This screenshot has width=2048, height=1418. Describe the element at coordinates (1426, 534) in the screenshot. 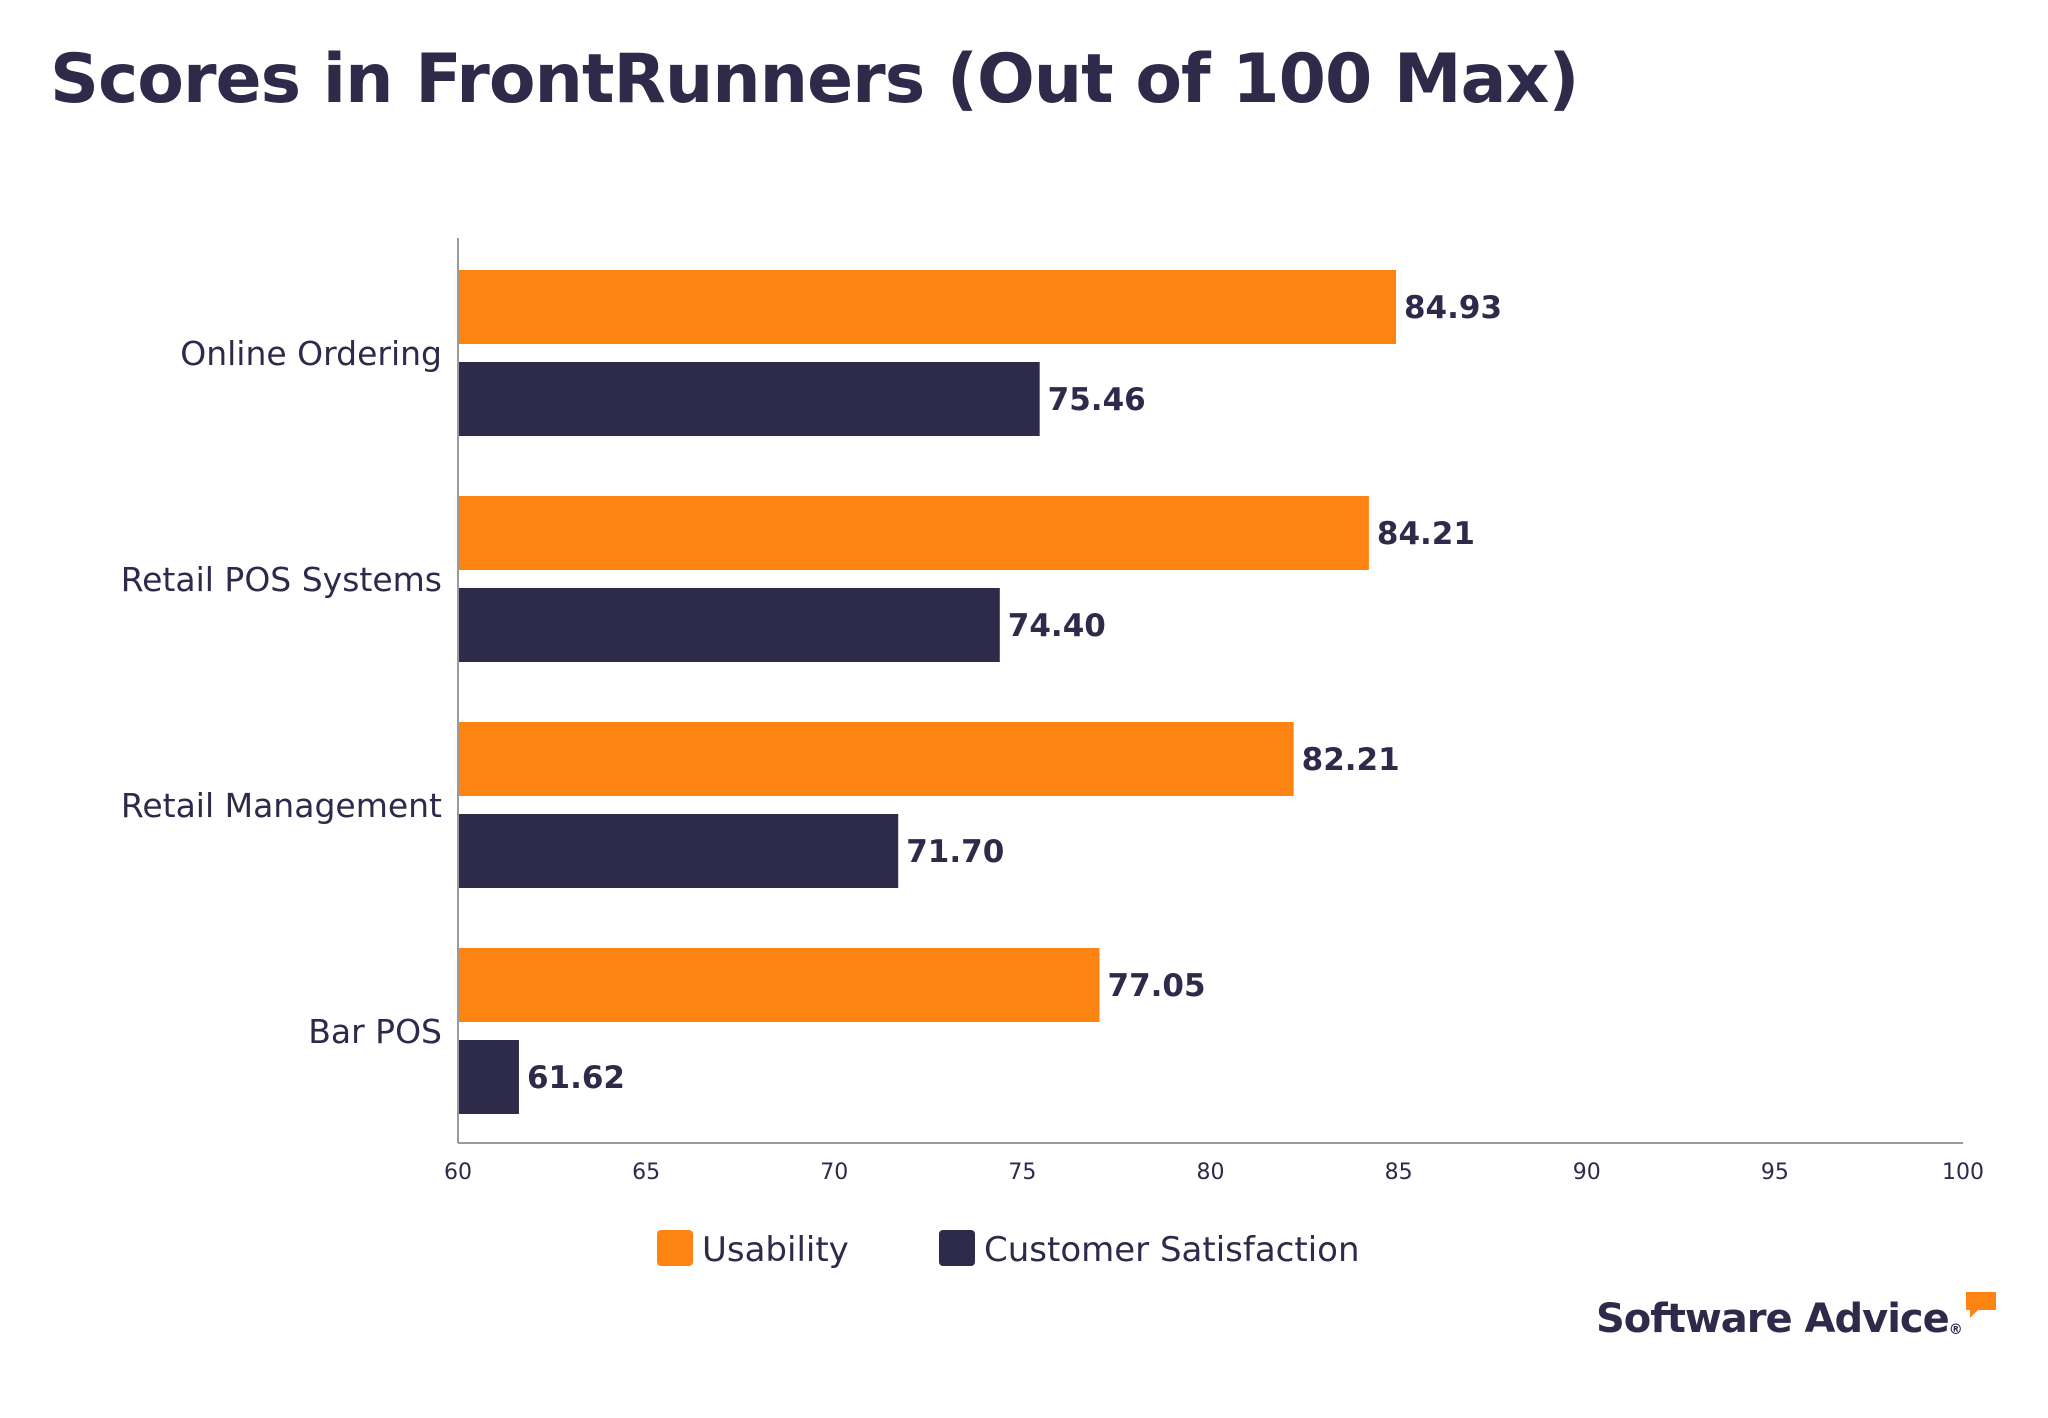

I see `value-label: 84.21` at that location.